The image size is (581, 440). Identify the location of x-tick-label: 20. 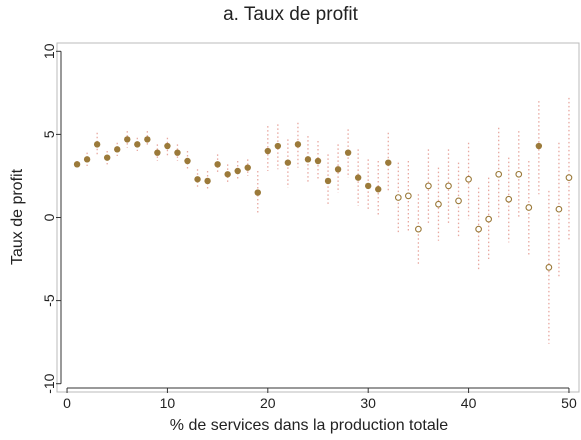
(268, 403).